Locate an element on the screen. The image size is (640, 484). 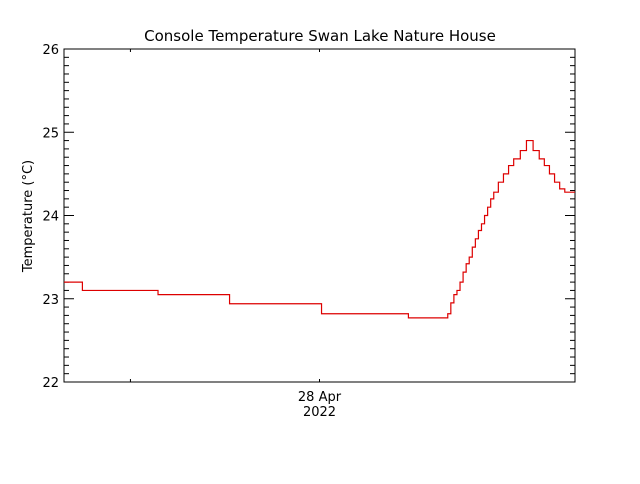
x-tick-label: 28 Apr is located at coordinates (320, 397).